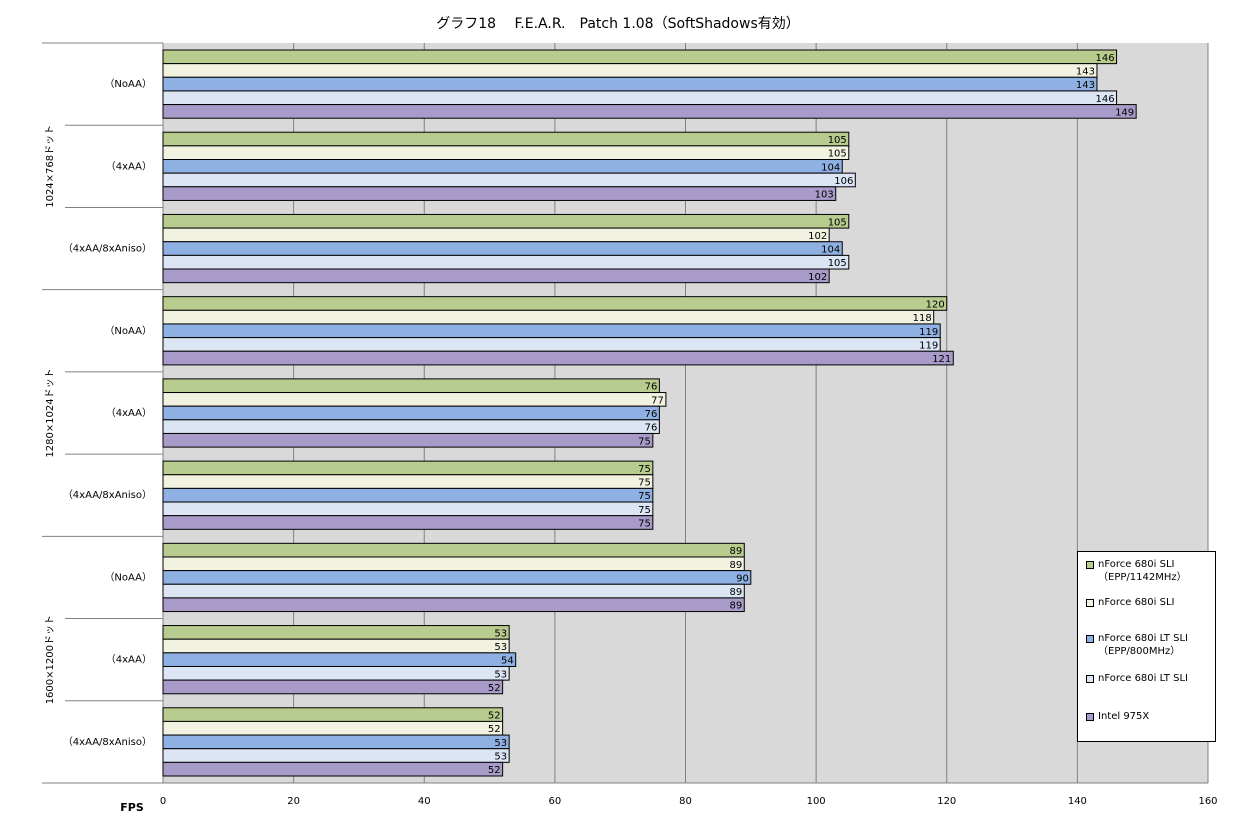 The height and width of the screenshot is (824, 1239). Describe the element at coordinates (1136, 571) in the screenshot. I see `legend-item: nForce 680i SLI （EPP/1142MHz）` at that location.